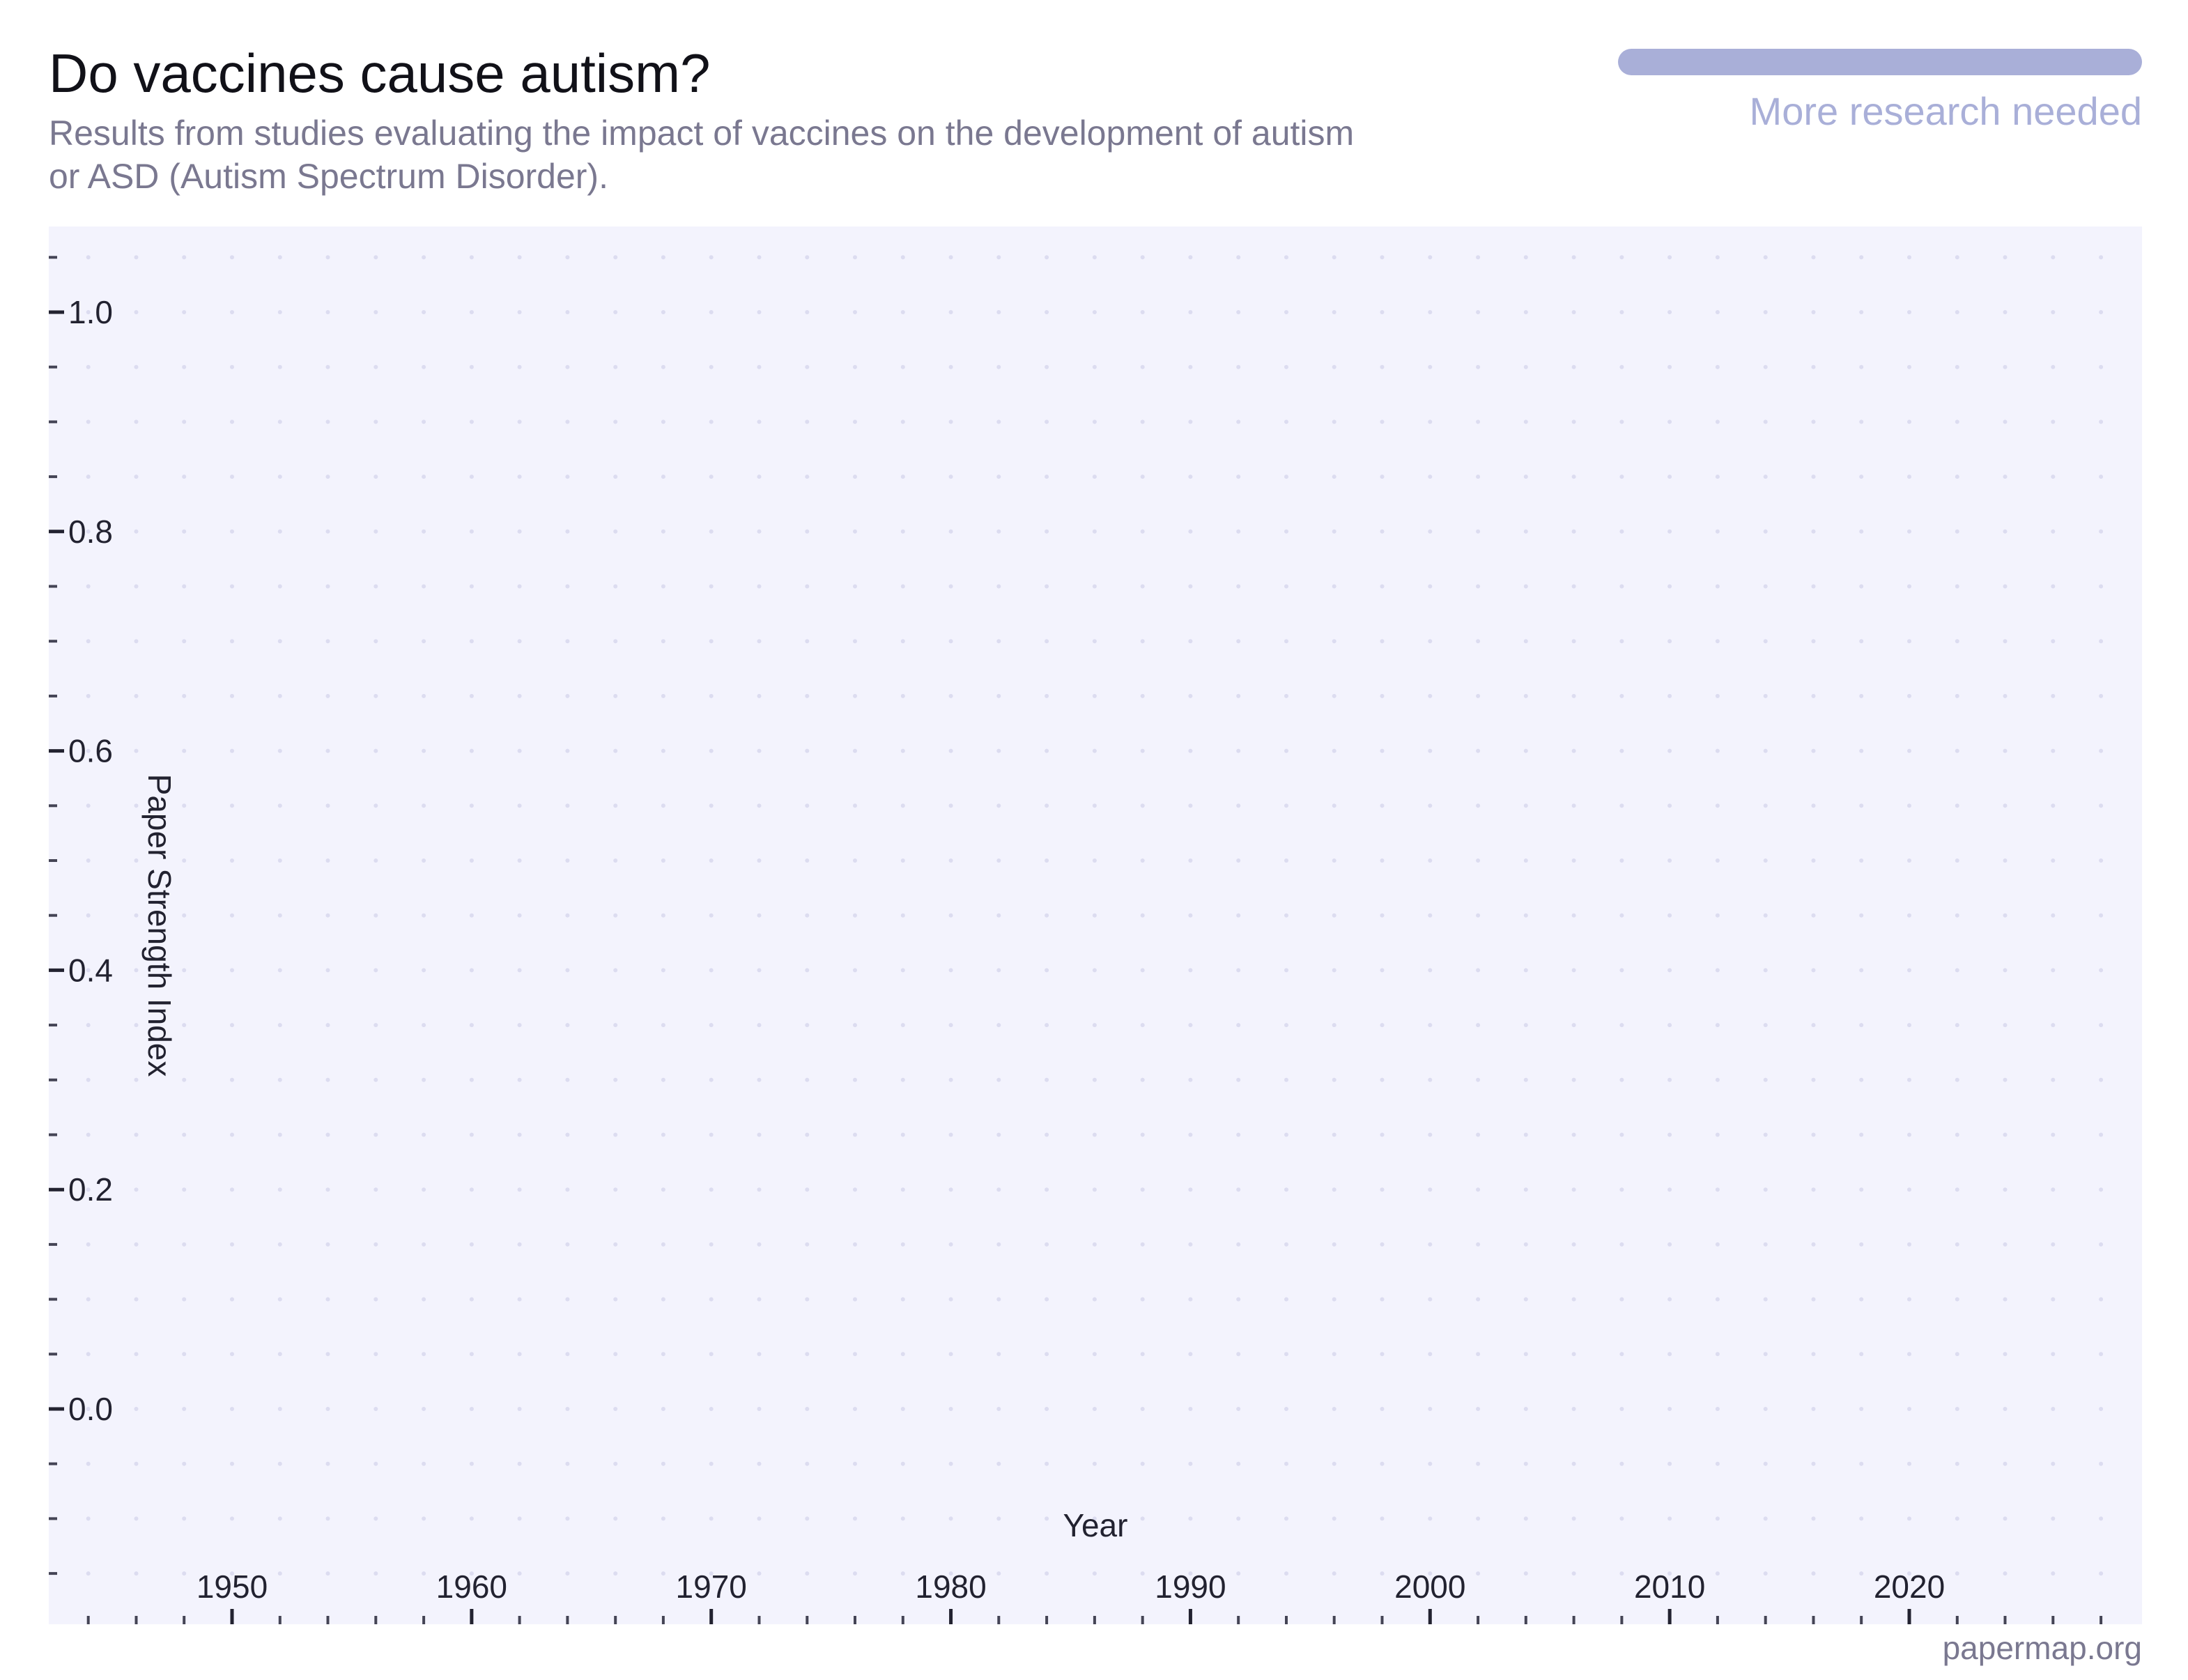 Image resolution: width=2188 pixels, height=1680 pixels. Describe the element at coordinates (1190, 1587) in the screenshot. I see `x-tick-label: 1990` at that location.